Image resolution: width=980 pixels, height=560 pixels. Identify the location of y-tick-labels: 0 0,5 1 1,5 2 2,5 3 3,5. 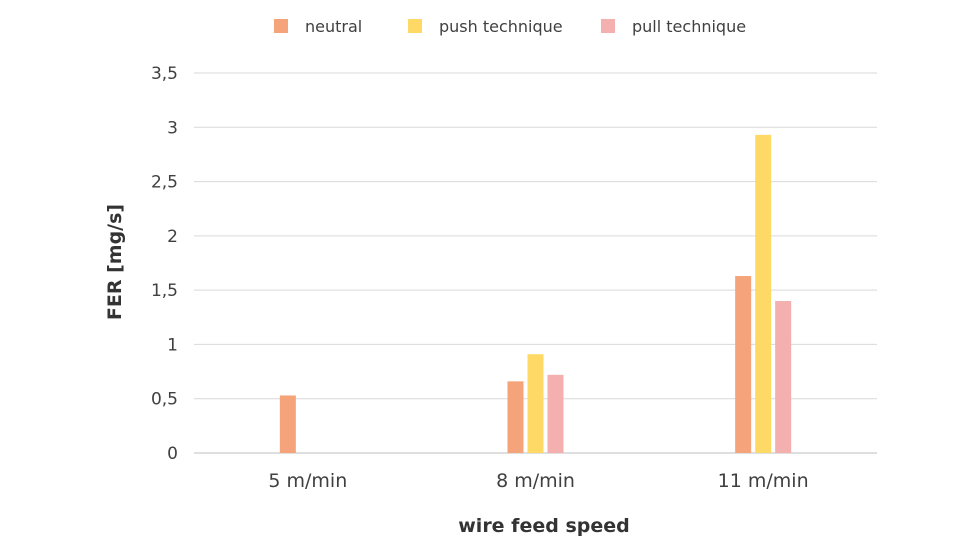
(164, 264).